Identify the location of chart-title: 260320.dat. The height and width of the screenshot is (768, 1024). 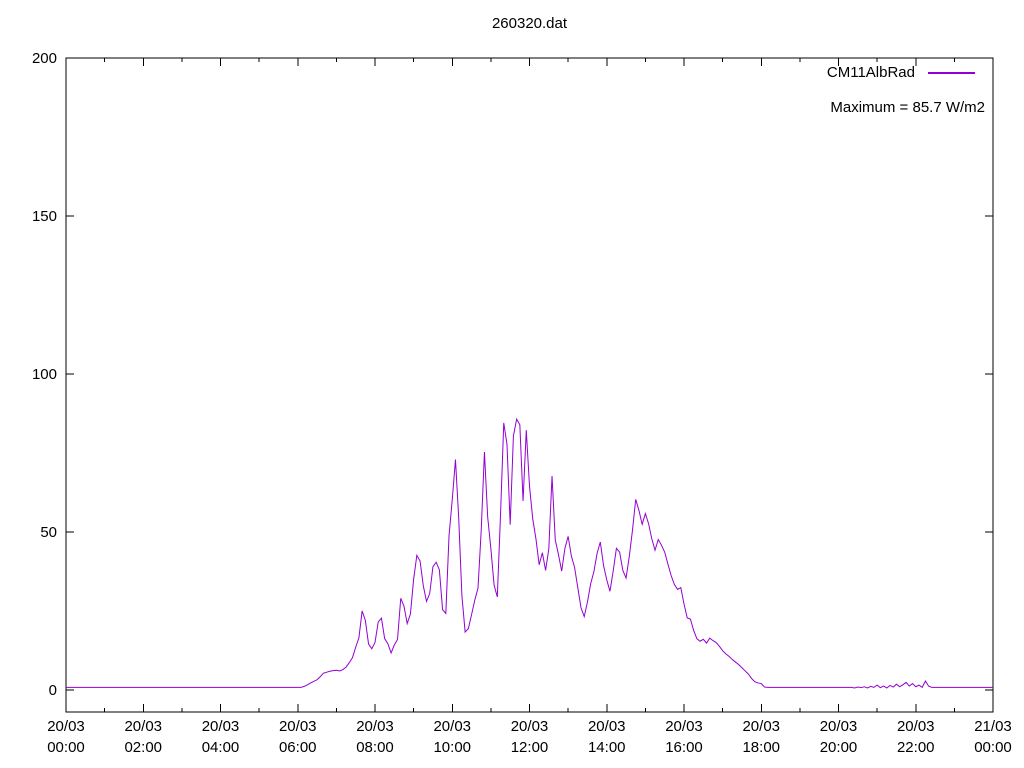
(529, 23).